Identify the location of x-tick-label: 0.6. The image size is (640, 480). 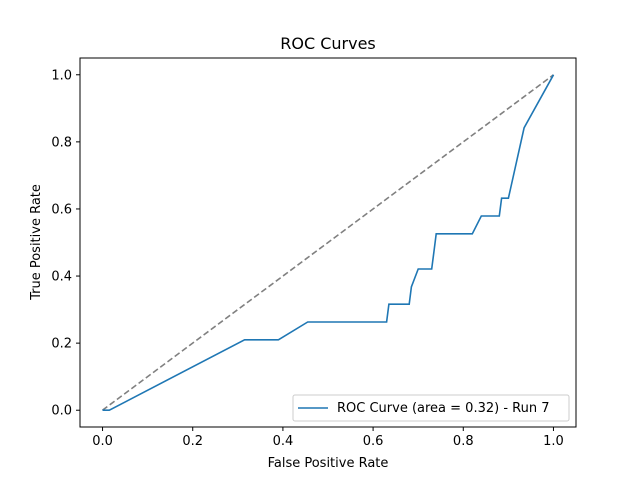
(373, 441).